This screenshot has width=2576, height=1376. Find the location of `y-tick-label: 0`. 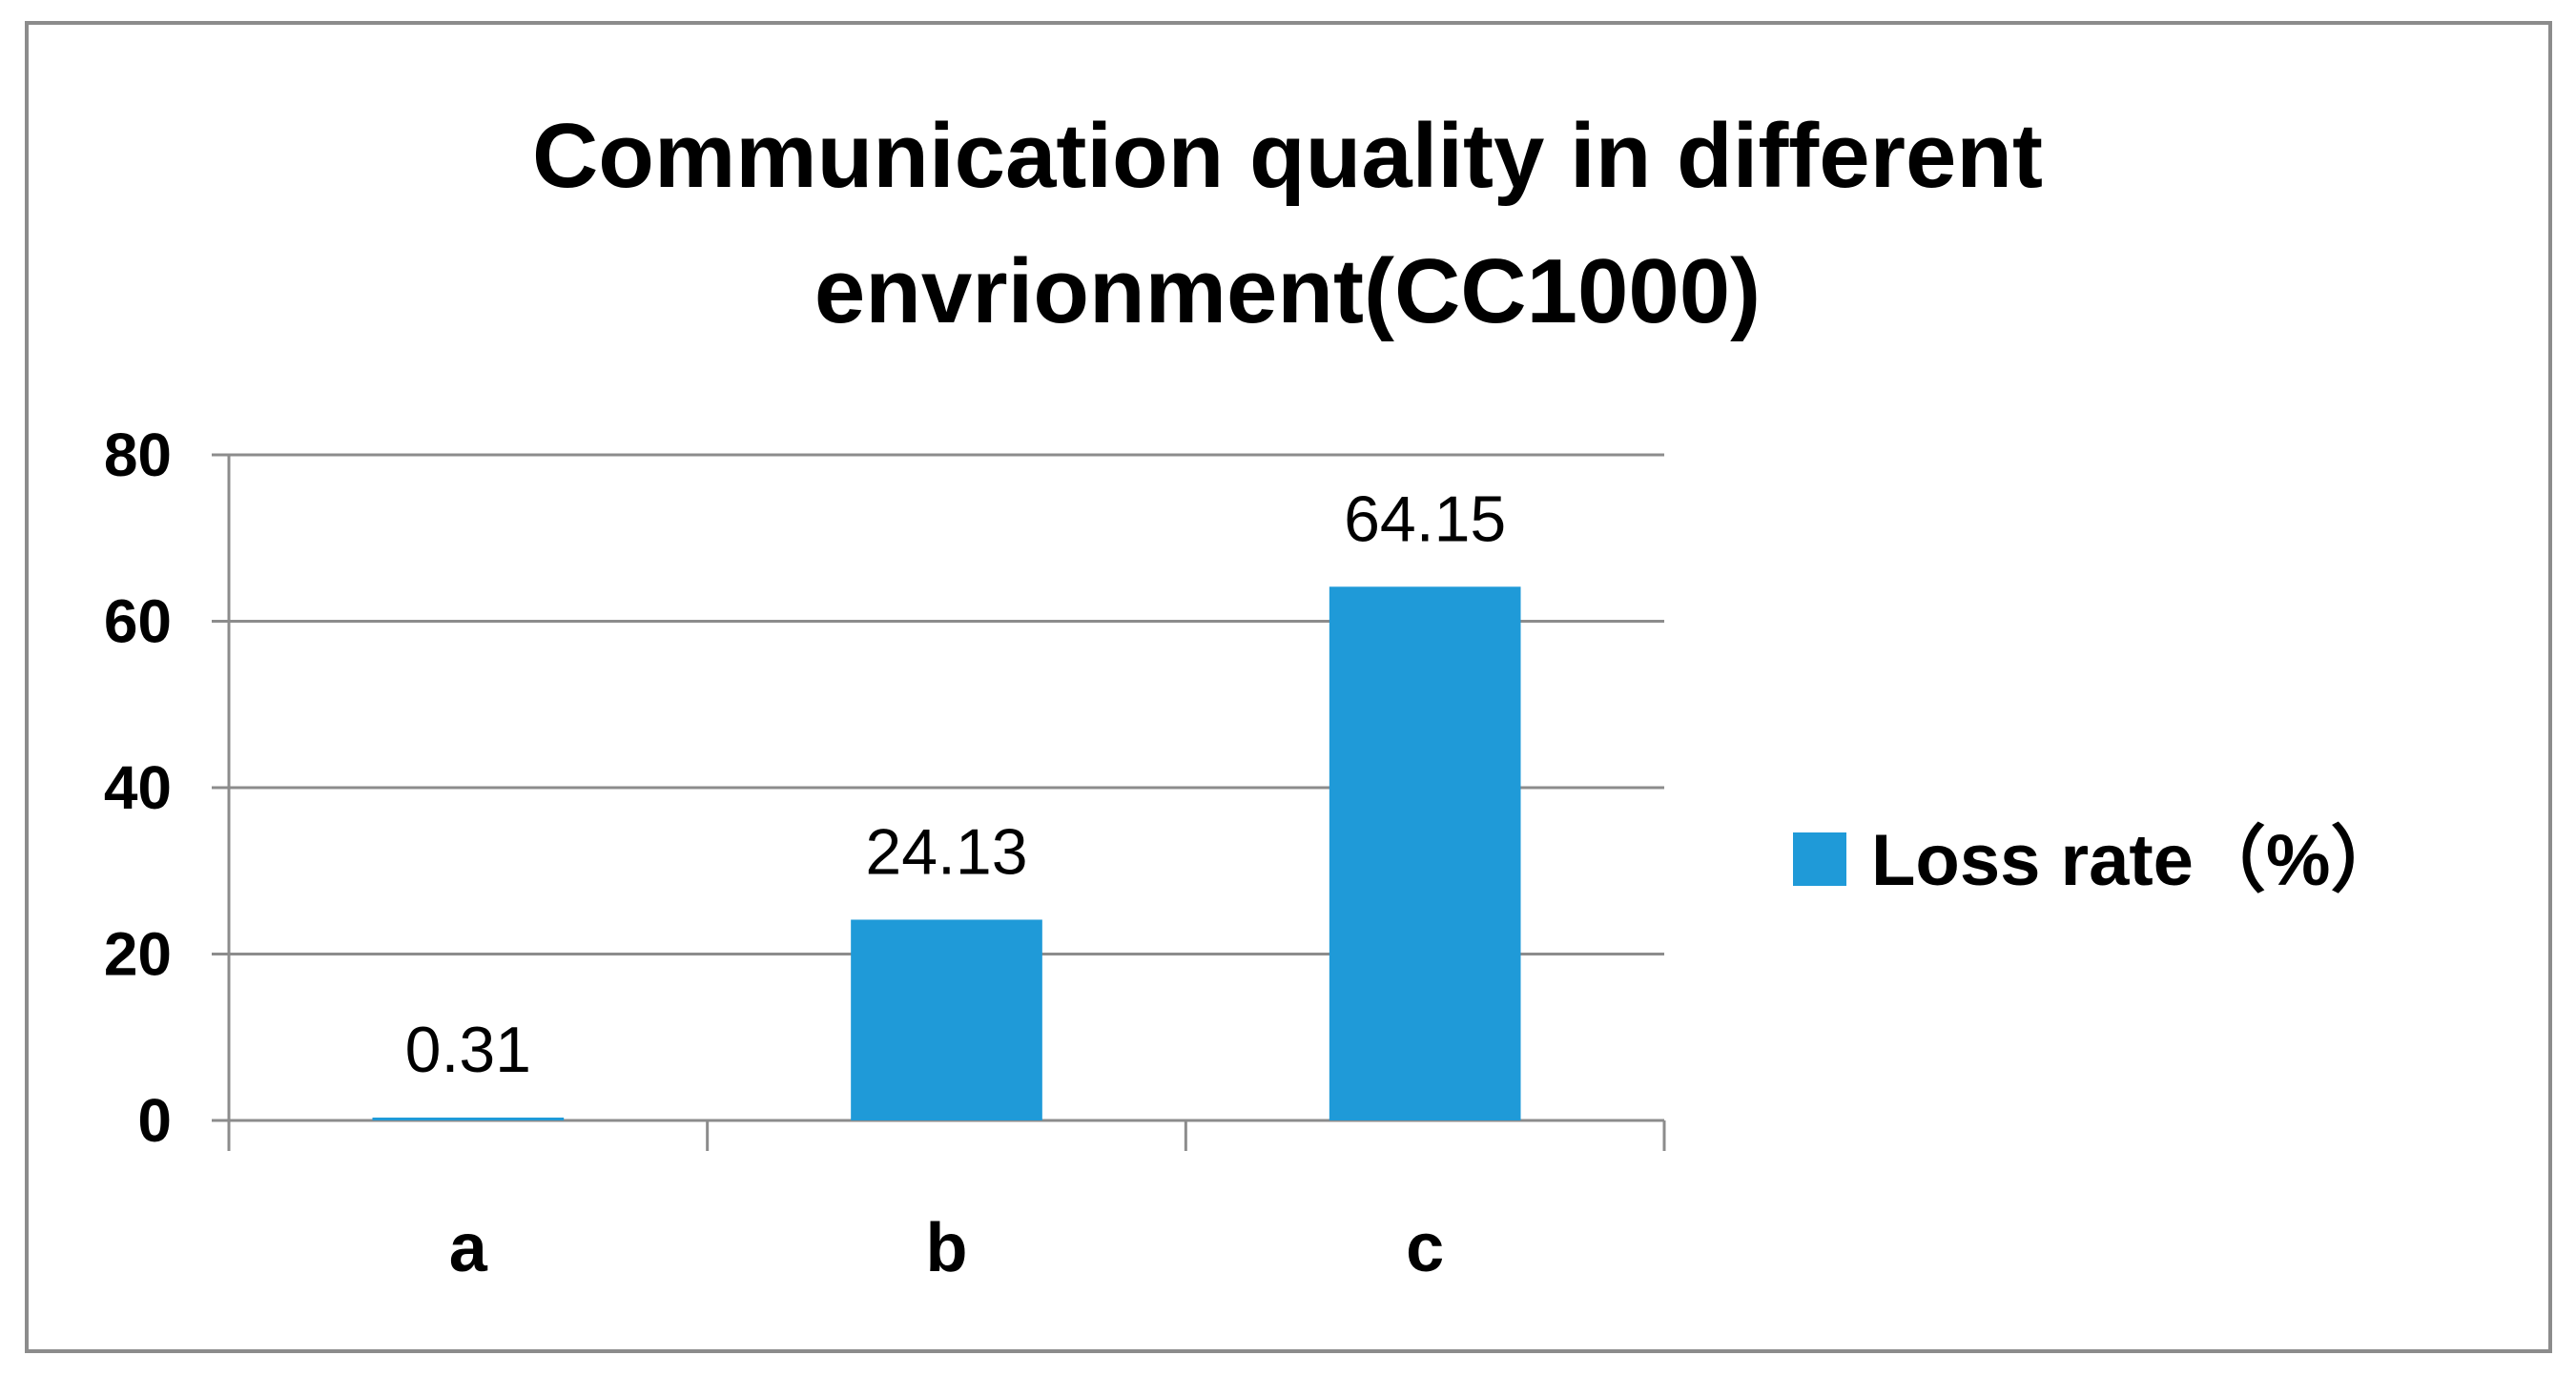

y-tick-label: 0 is located at coordinates (154, 1120).